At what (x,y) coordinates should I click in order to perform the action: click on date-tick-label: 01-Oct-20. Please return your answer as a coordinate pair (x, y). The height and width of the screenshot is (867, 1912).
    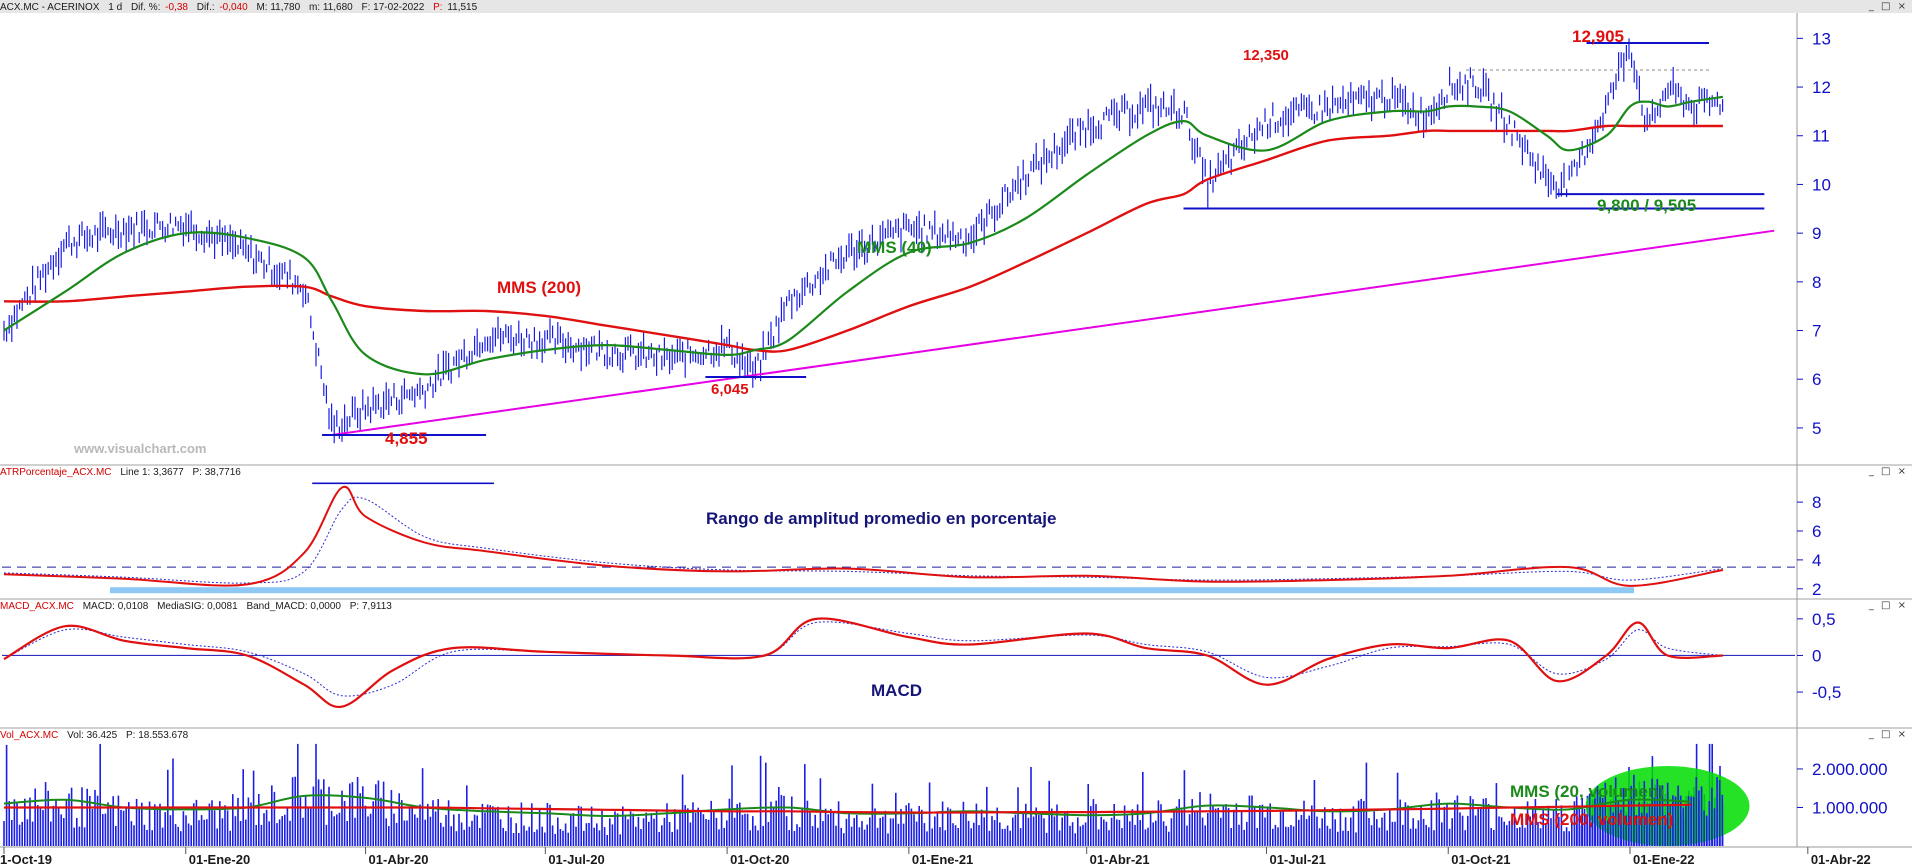
    Looking at the image, I should click on (759, 859).